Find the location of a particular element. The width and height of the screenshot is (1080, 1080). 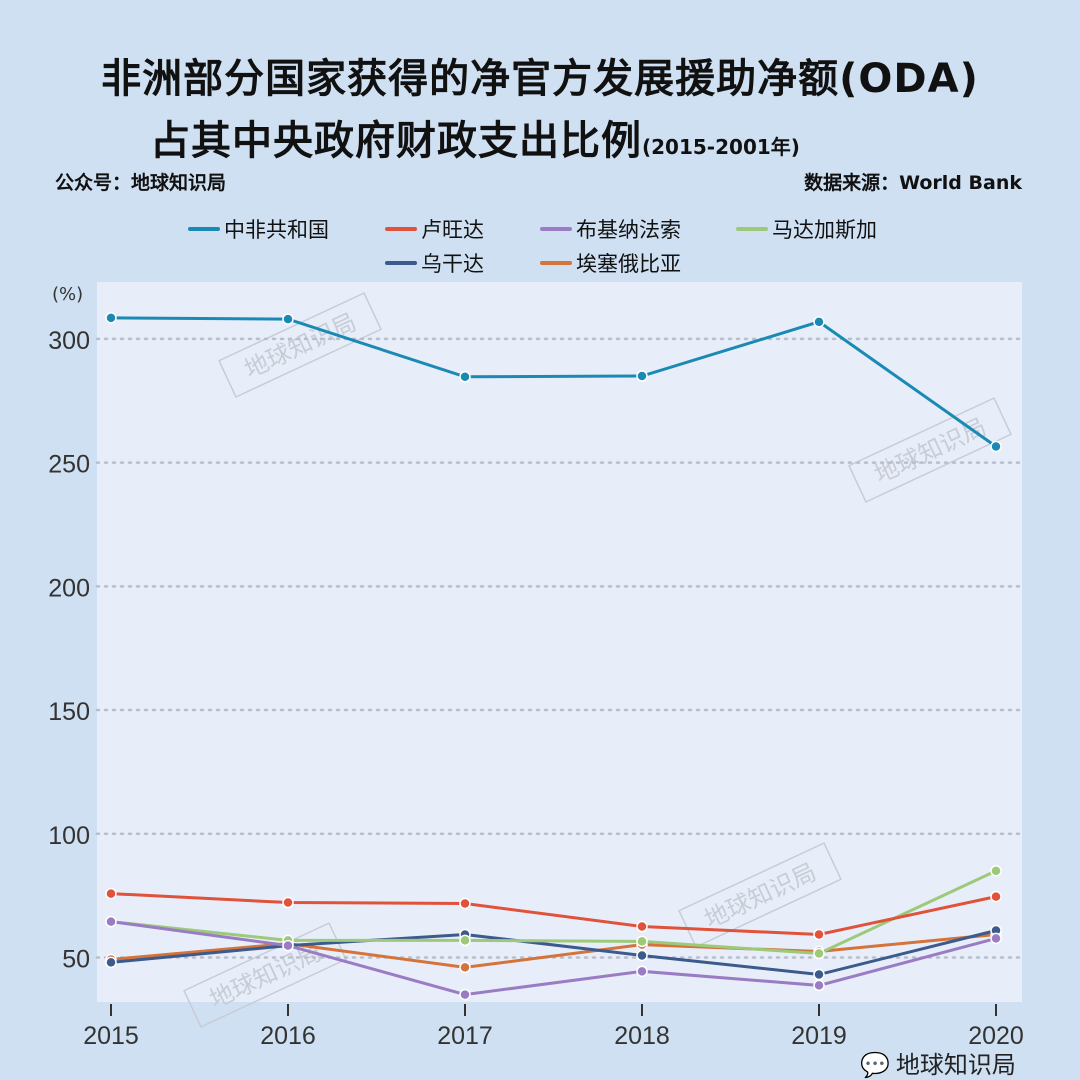

subtitle-years: (2015-2001年) is located at coordinates (721, 147).